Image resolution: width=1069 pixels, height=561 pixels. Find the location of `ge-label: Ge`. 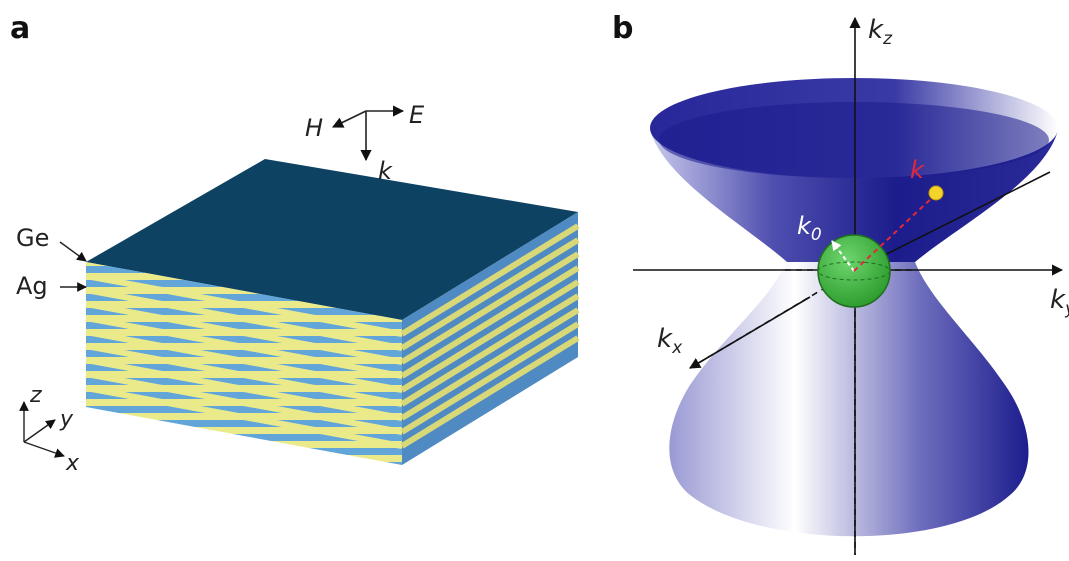

ge-label: Ge is located at coordinates (32, 238).